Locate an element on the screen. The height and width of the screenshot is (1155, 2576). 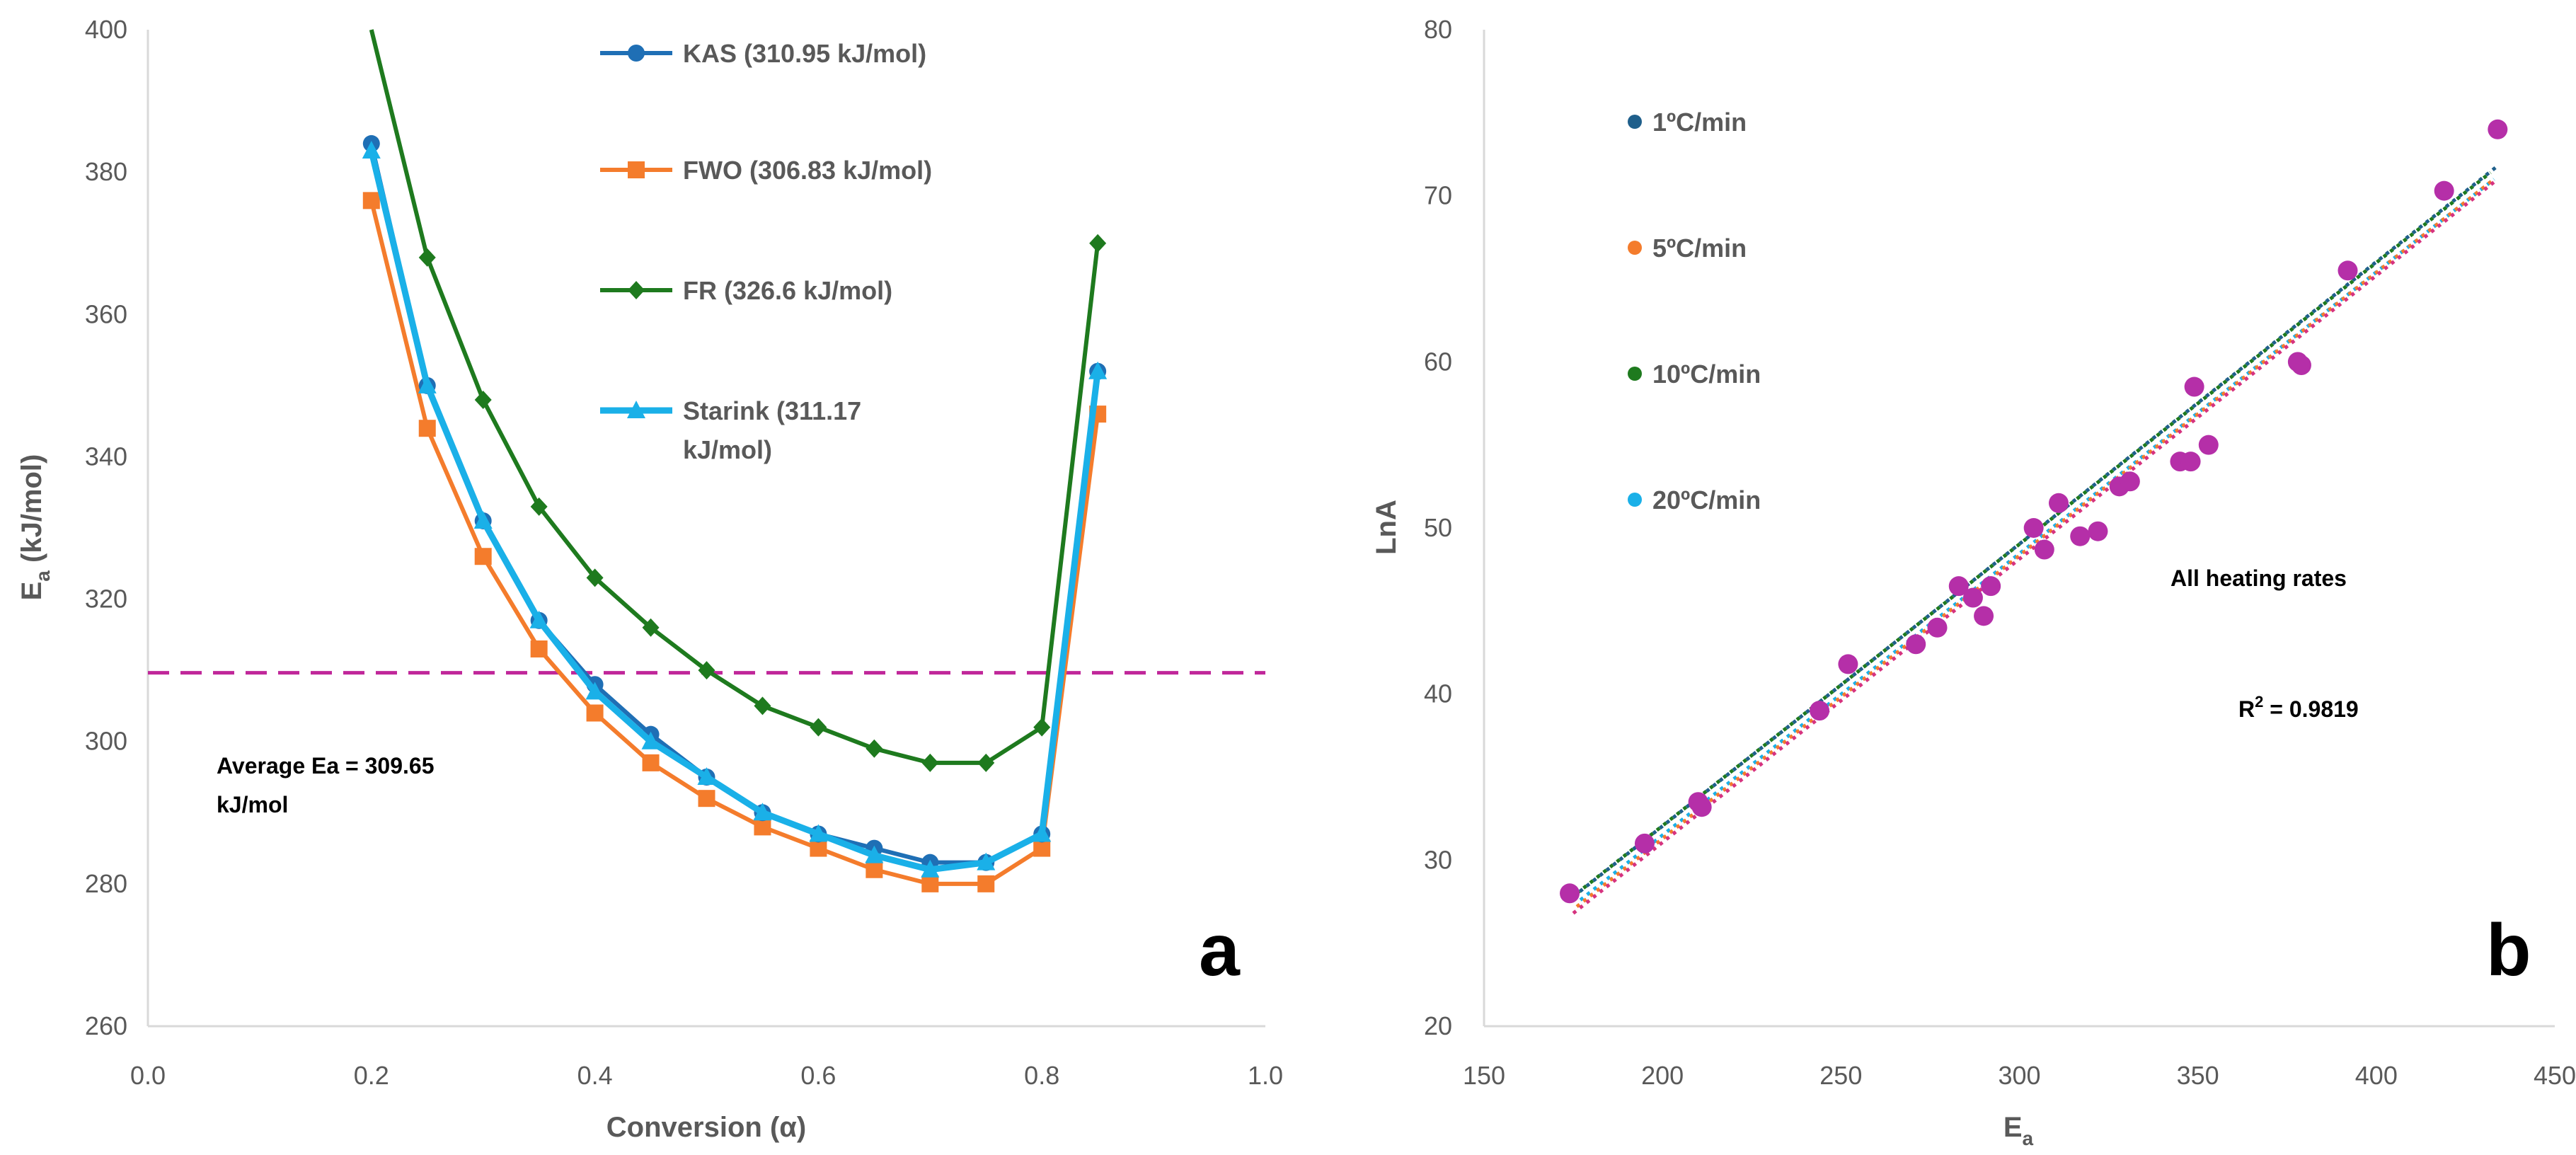
legend-label-kas: KAS (310.95 kJ/mol) is located at coordinates (804, 53).